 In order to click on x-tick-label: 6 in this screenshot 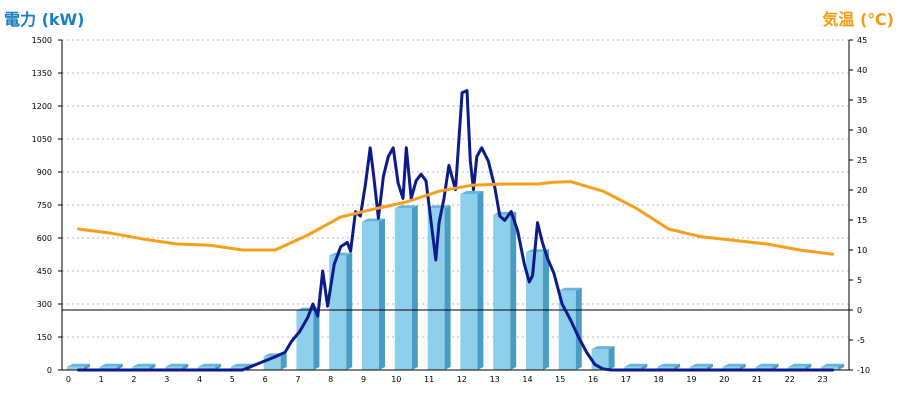, I will do `click(265, 379)`.